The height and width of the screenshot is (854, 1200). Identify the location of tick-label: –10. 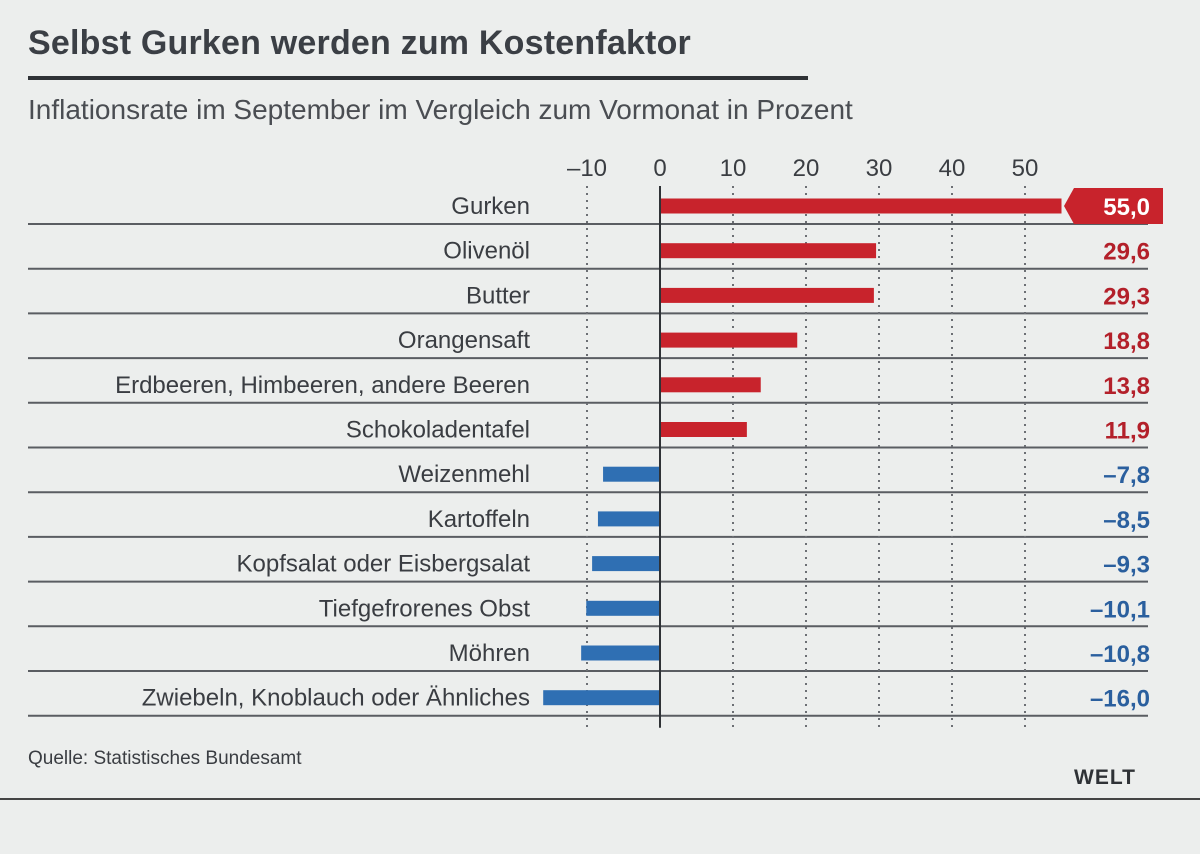
(587, 168).